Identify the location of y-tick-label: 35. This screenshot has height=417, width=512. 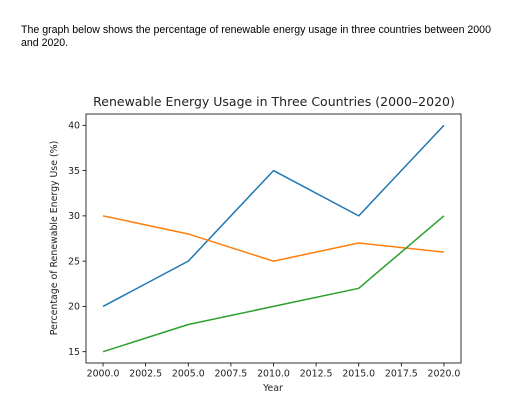
(74, 171).